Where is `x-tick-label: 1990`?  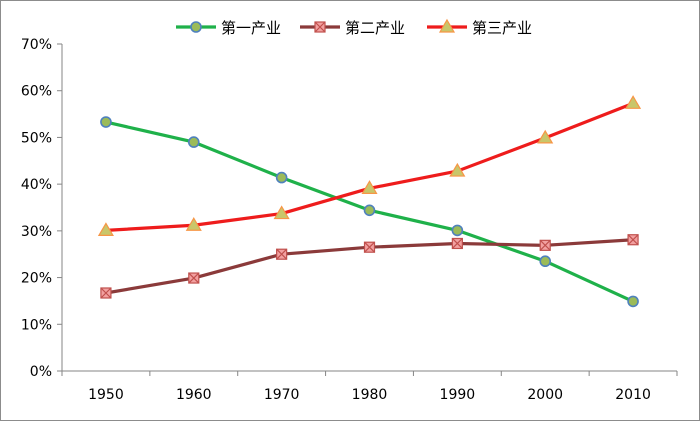 x-tick-label: 1990 is located at coordinates (458, 395).